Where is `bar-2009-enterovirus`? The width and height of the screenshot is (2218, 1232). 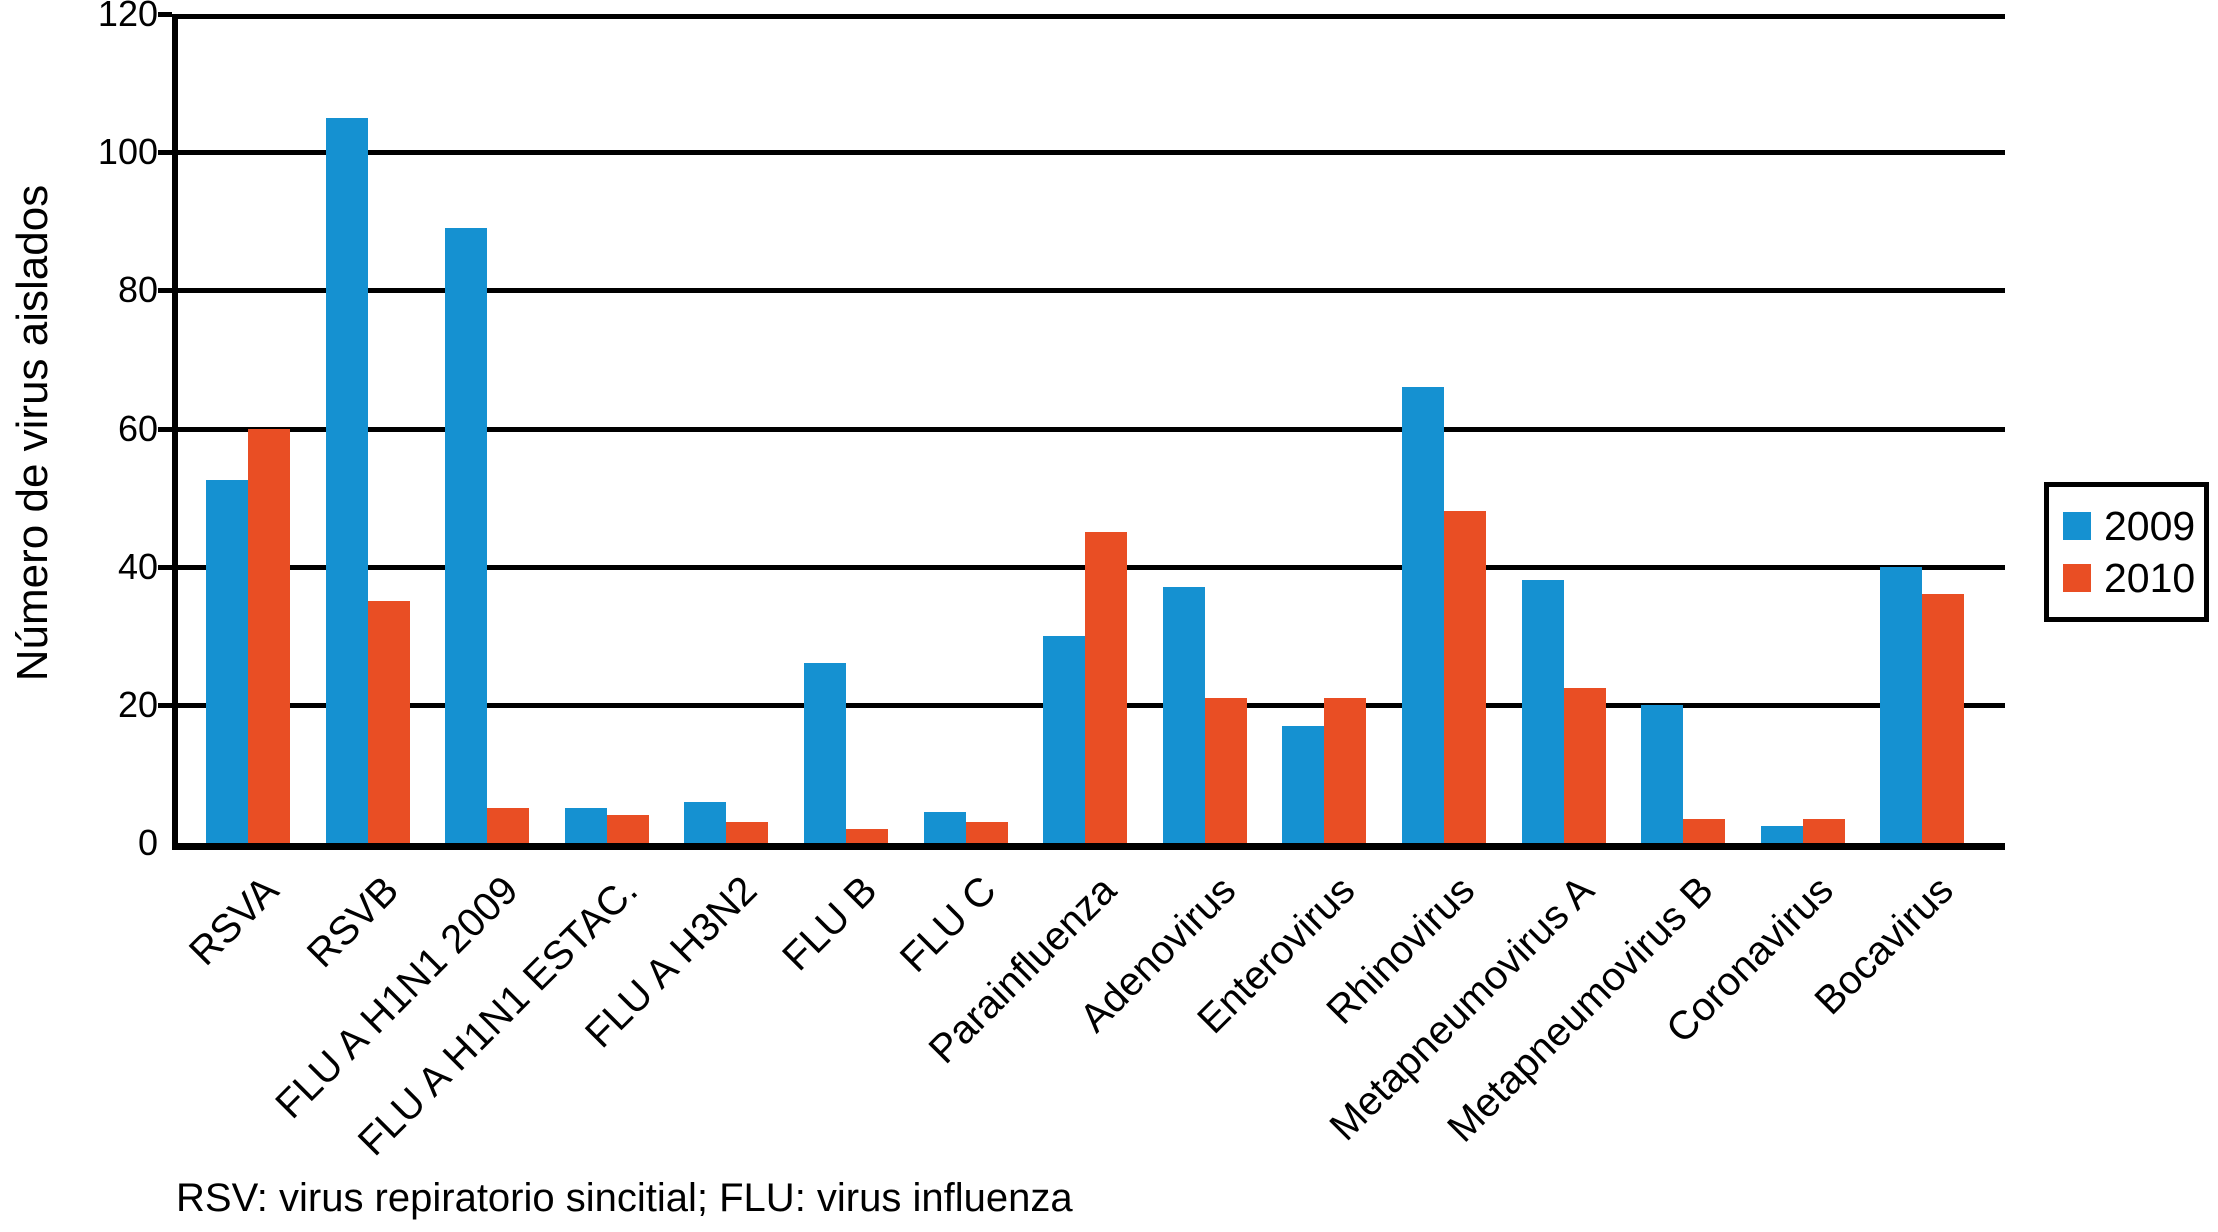
bar-2009-enterovirus is located at coordinates (1303, 784).